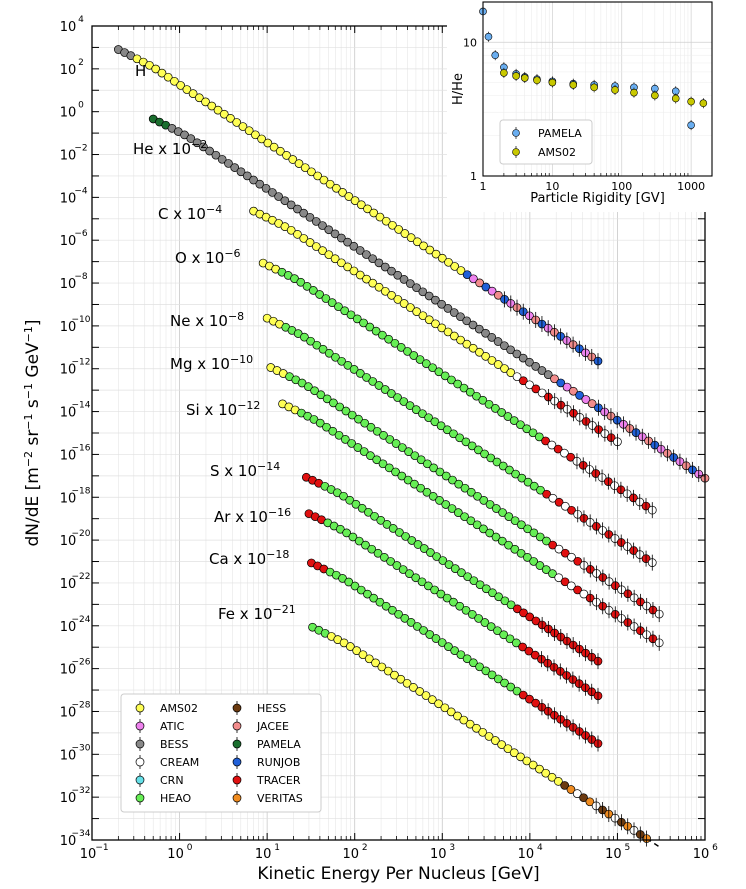 Image resolution: width=746 pixels, height=889 pixels. I want to click on legend-label: HESS, so click(271, 708).